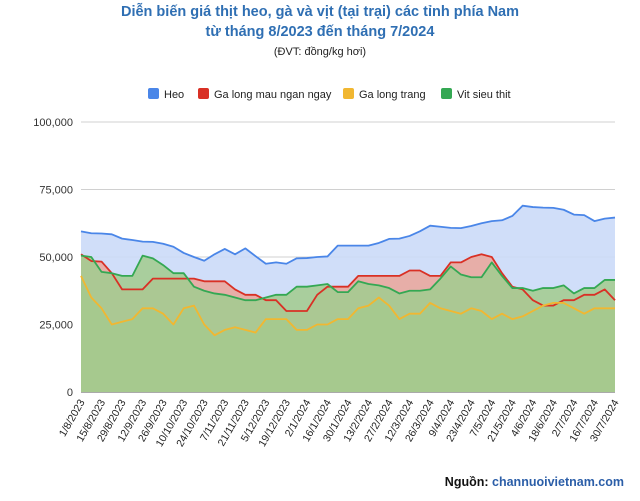 The width and height of the screenshot is (640, 501). I want to click on y-tick-label: 75,000, so click(56, 191).